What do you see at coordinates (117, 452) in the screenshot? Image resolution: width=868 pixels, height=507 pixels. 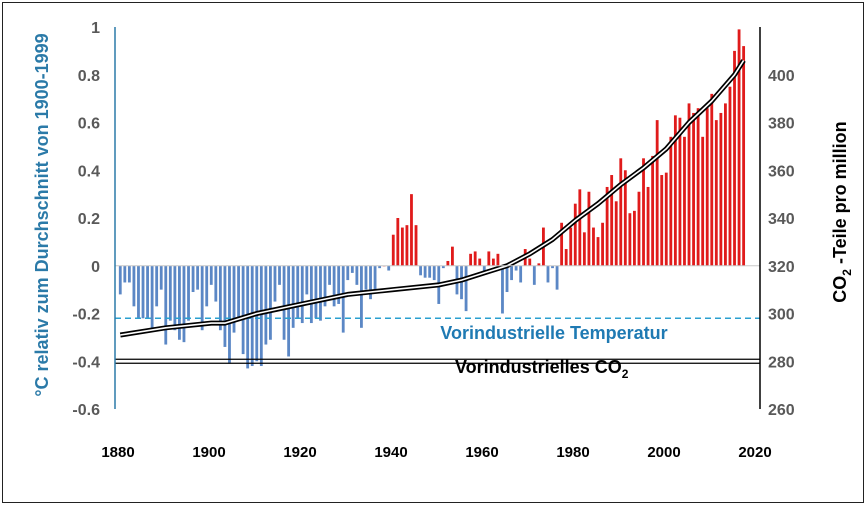 I see `x-tick-label: 1880` at bounding box center [117, 452].